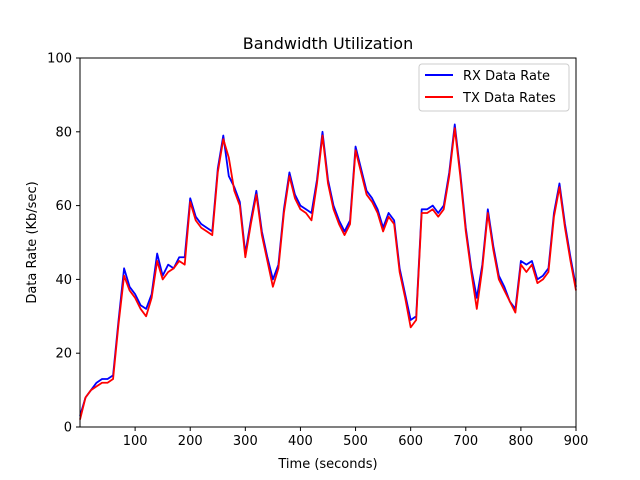 Image resolution: width=640 pixels, height=480 pixels. What do you see at coordinates (63, 206) in the screenshot?
I see `y-tick-label: 60` at bounding box center [63, 206].